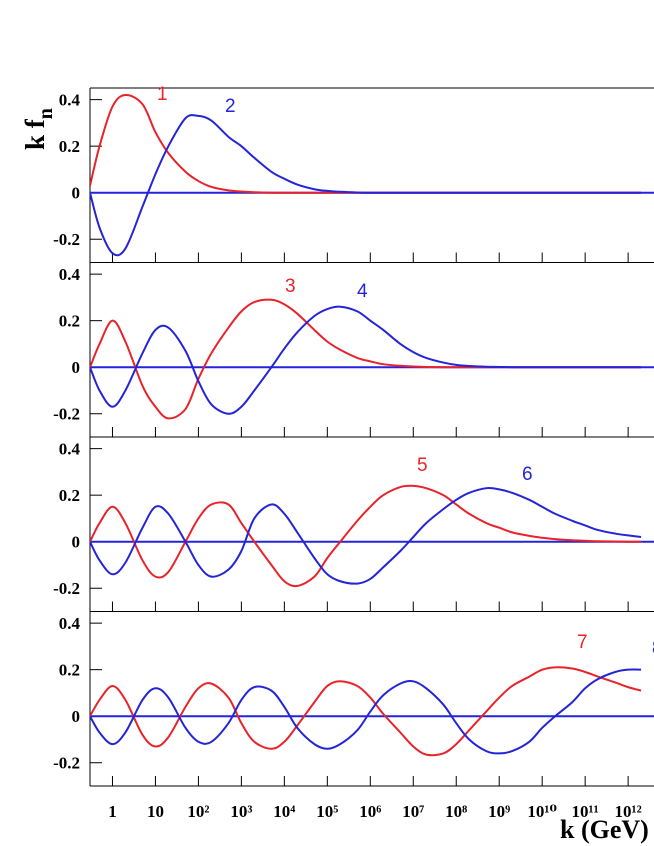  Describe the element at coordinates (527, 474) in the screenshot. I see `series-label: 6` at that location.